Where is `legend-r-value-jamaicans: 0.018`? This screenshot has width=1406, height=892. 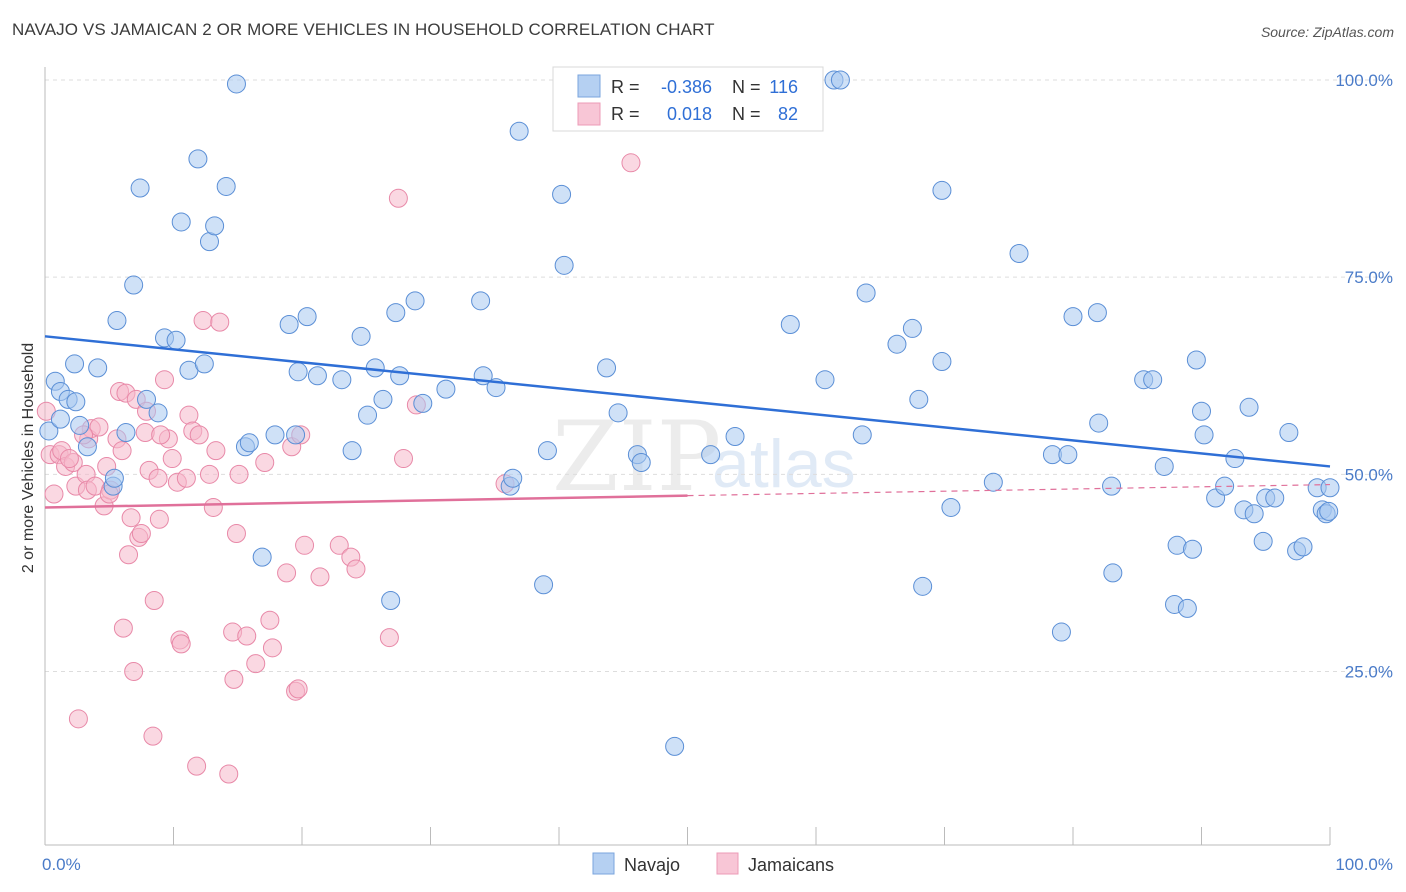 legend-r-value-jamaicans: 0.018 is located at coordinates (689, 114).